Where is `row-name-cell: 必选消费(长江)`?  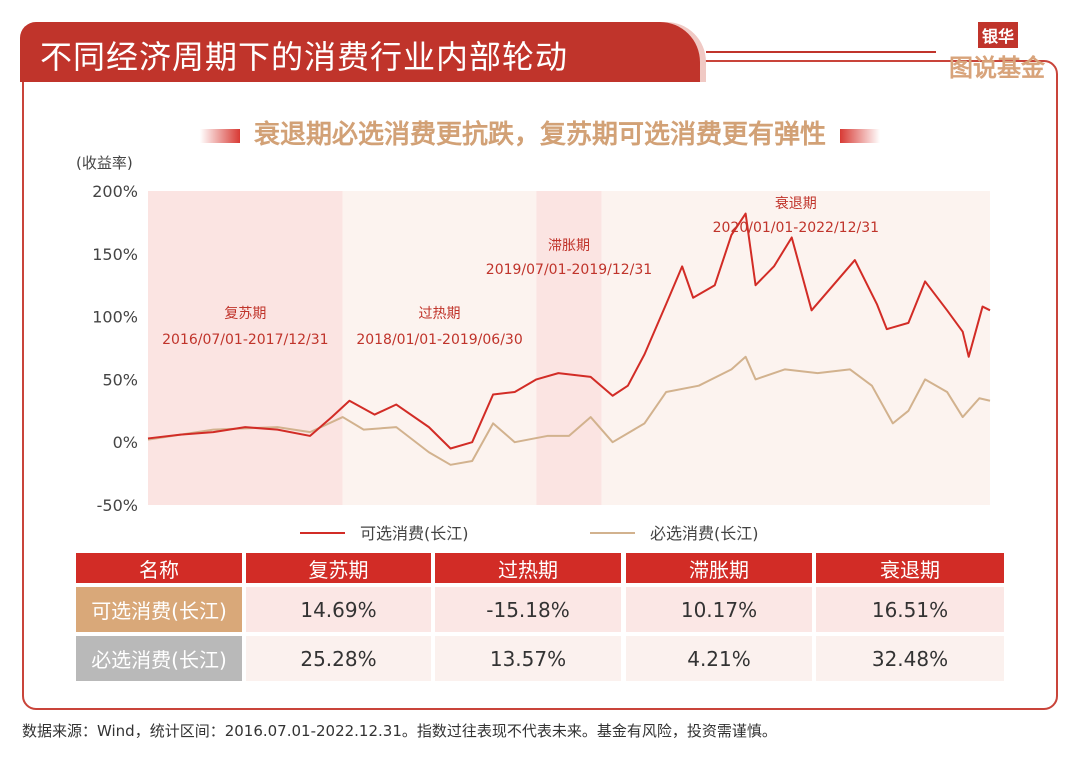
row-name-cell: 必选消费(长江) is located at coordinates (159, 658).